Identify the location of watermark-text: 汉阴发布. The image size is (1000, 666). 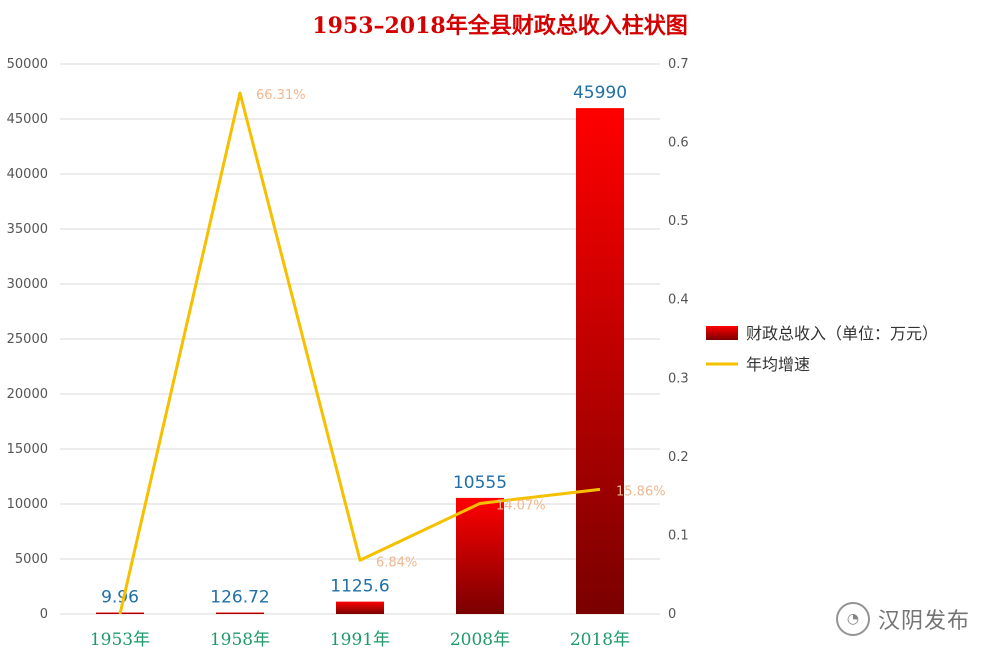
(923, 621).